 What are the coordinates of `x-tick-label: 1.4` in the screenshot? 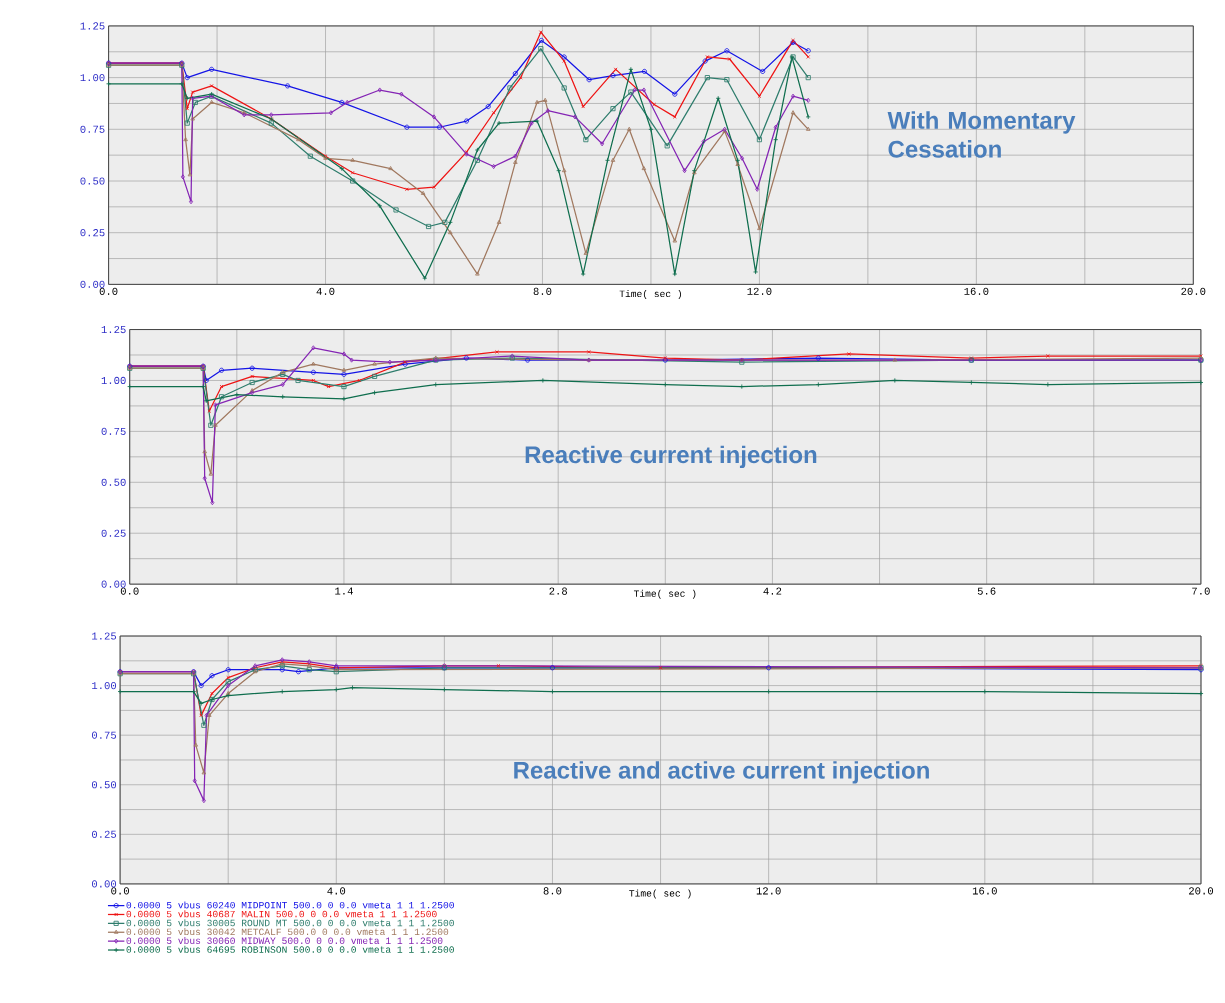 It's located at (344, 591).